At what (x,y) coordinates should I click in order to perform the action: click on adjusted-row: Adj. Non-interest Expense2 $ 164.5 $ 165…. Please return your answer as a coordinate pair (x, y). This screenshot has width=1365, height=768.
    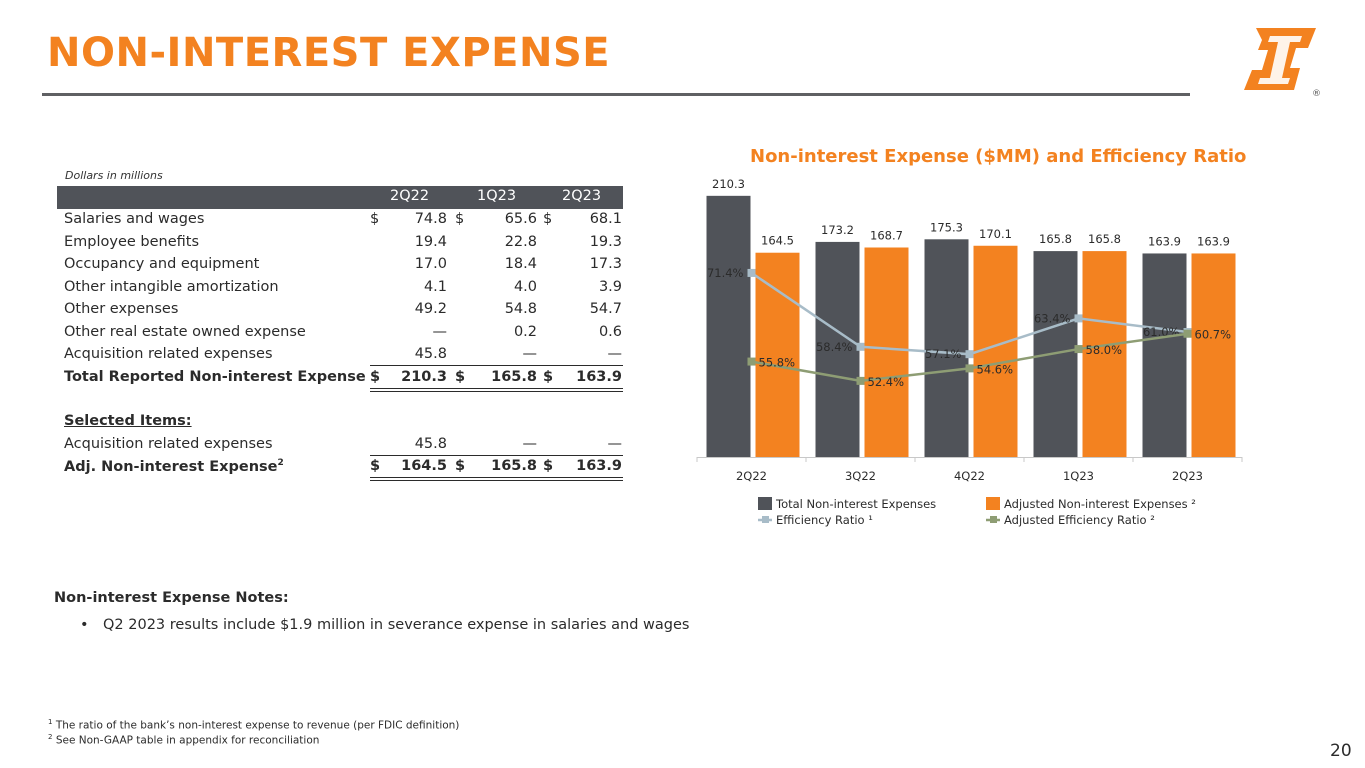
    Looking at the image, I should click on (340, 468).